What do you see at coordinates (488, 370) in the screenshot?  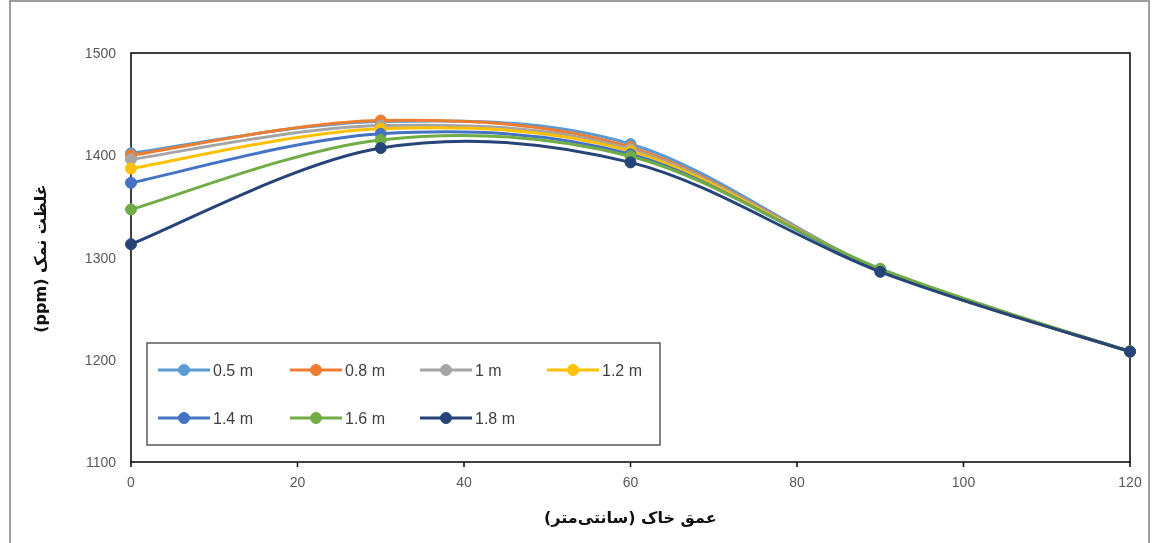 I see `legend-label: 1 m` at bounding box center [488, 370].